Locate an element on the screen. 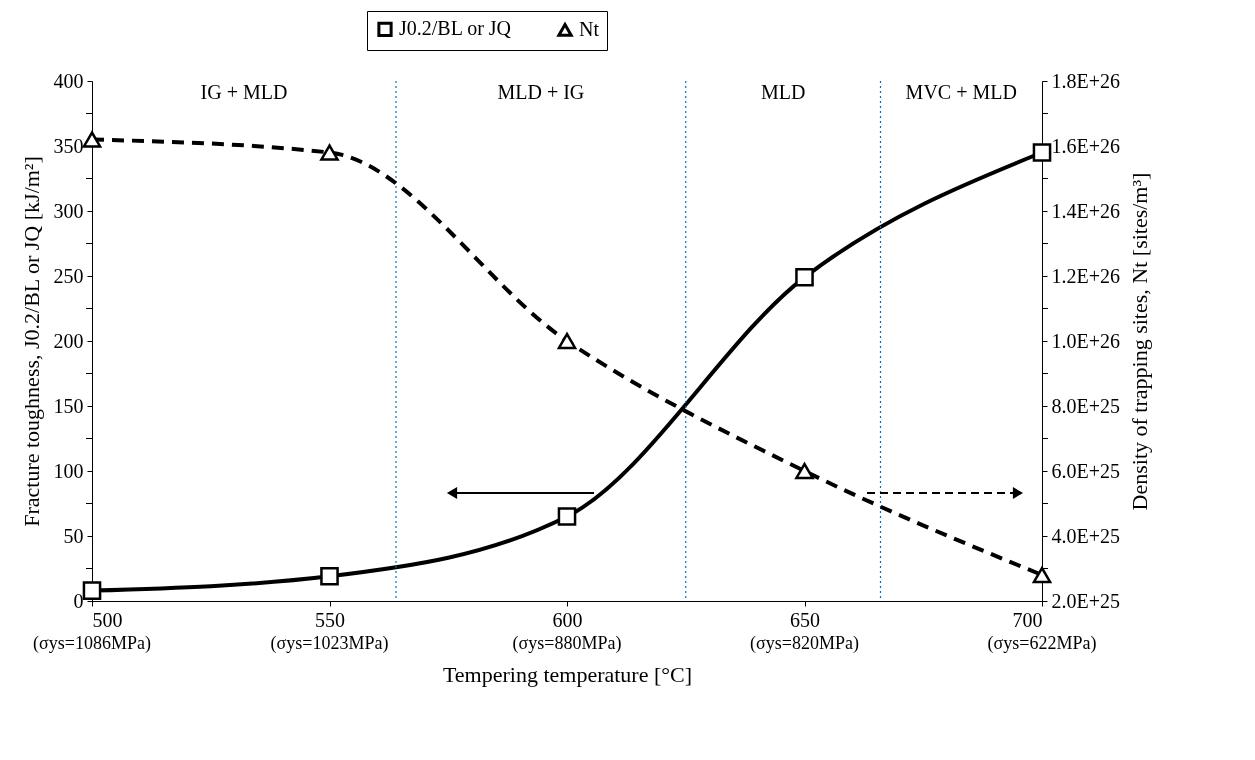 The height and width of the screenshot is (760, 1255). x-tick-label: 650 is located at coordinates (805, 619).